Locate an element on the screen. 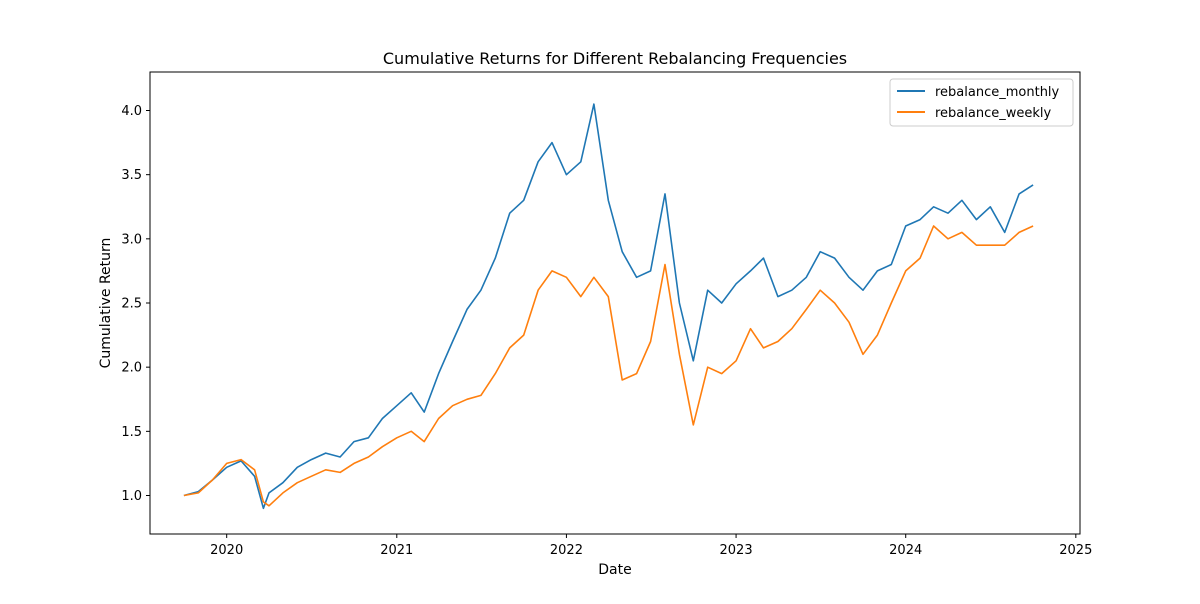  y-axis-label: Cumulative Return is located at coordinates (106, 303).